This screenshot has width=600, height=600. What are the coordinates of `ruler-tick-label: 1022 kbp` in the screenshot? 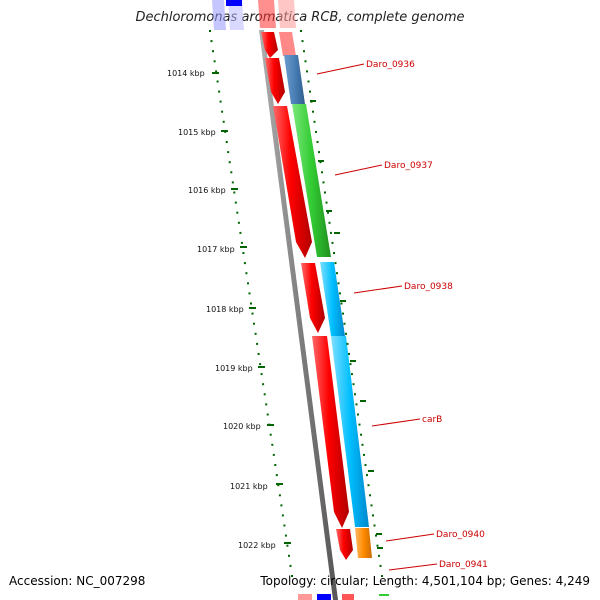 It's located at (257, 545).